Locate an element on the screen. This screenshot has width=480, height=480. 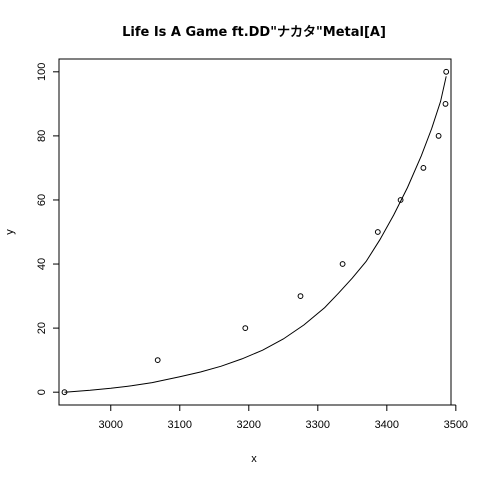
x-tick-label: 3000 is located at coordinates (111, 425).